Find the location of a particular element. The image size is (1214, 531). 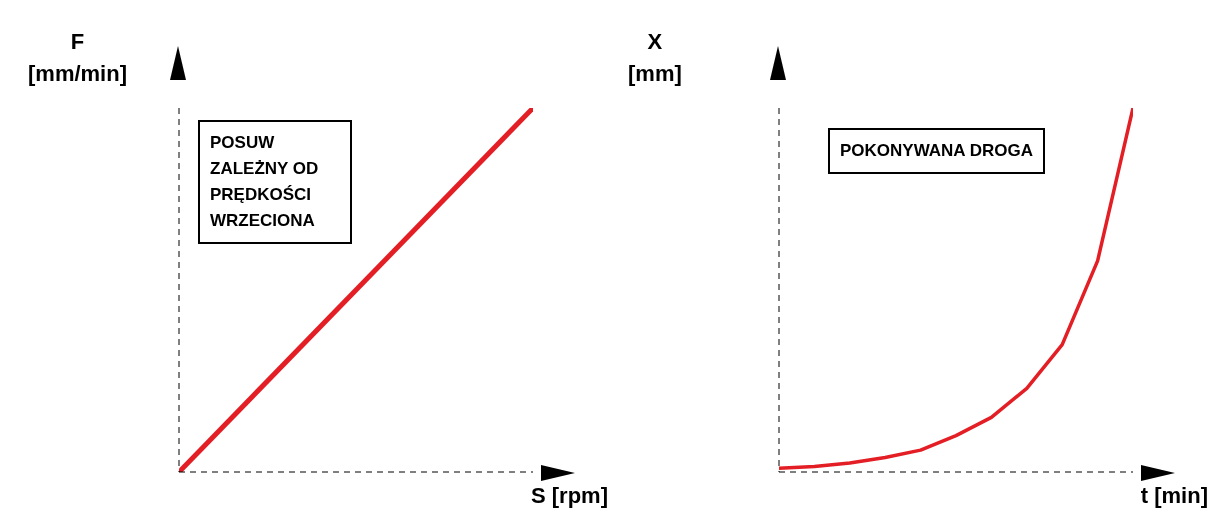

x-axis-title: S [rpm] is located at coordinates (569, 496).